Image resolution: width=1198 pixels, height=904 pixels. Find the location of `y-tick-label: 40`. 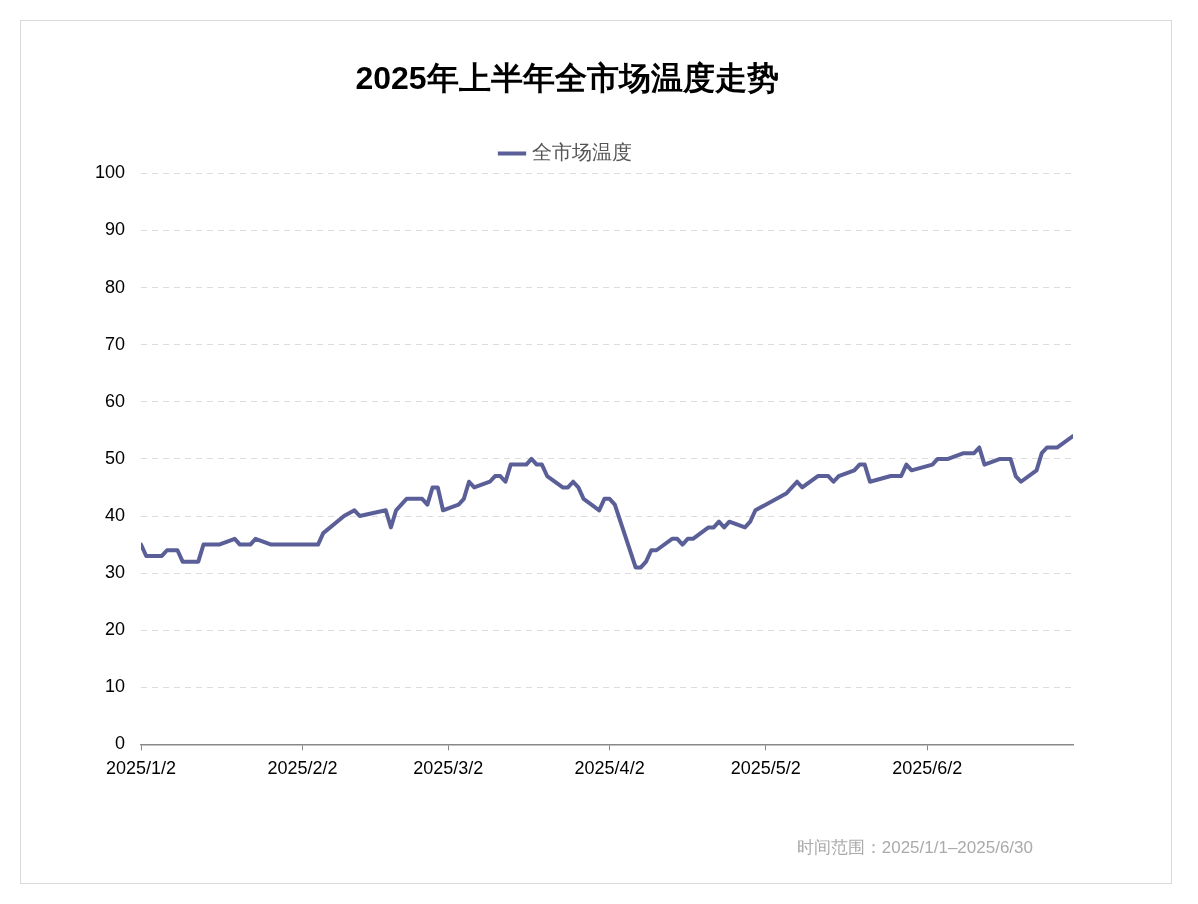

y-tick-label: 40 is located at coordinates (114, 514).